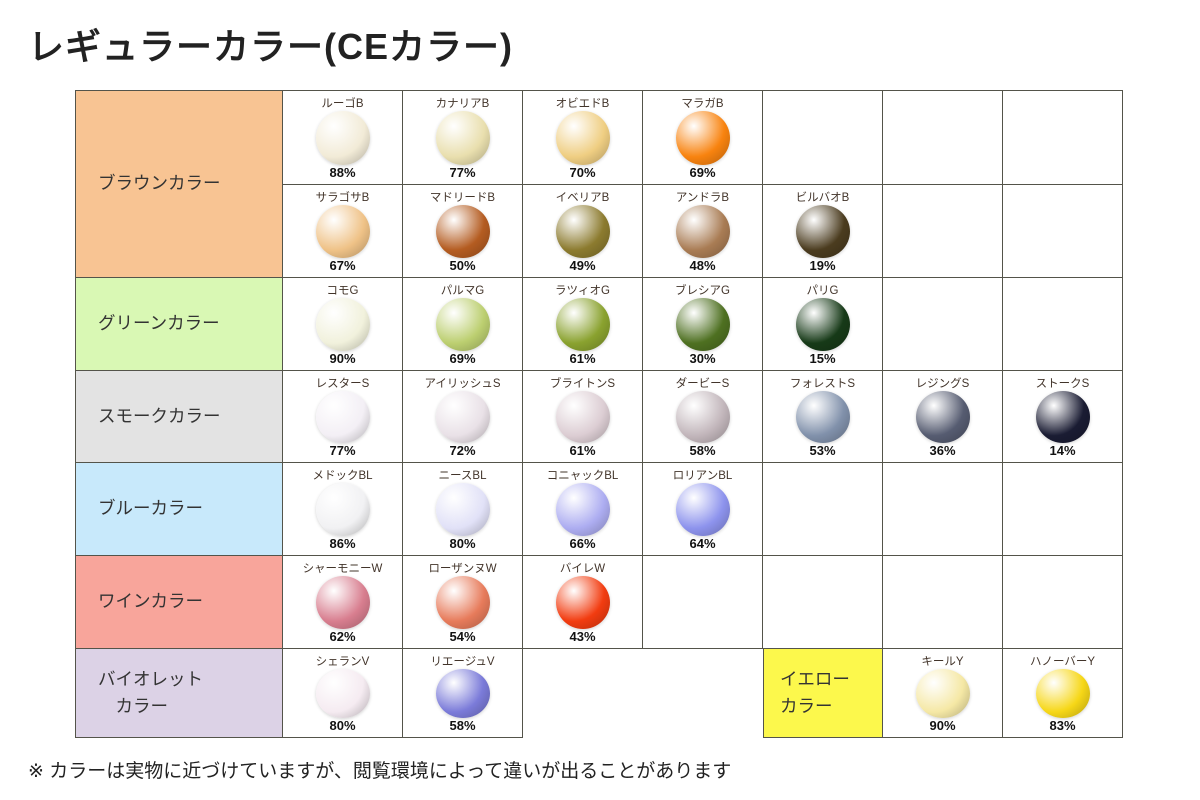 The width and height of the screenshot is (1200, 800). What do you see at coordinates (342, 265) in the screenshot?
I see `transmission-percentage: 67%` at bounding box center [342, 265].